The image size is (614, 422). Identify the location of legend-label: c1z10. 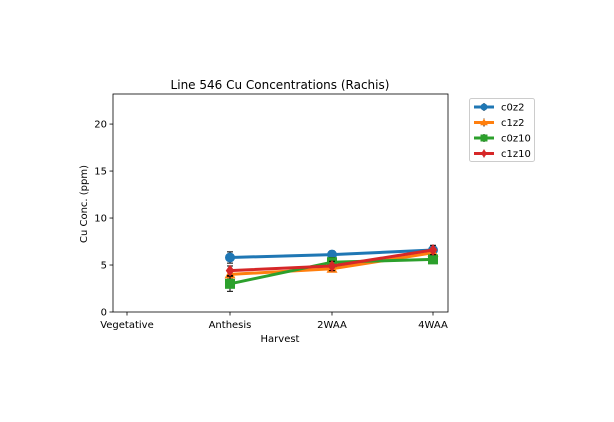
(516, 154).